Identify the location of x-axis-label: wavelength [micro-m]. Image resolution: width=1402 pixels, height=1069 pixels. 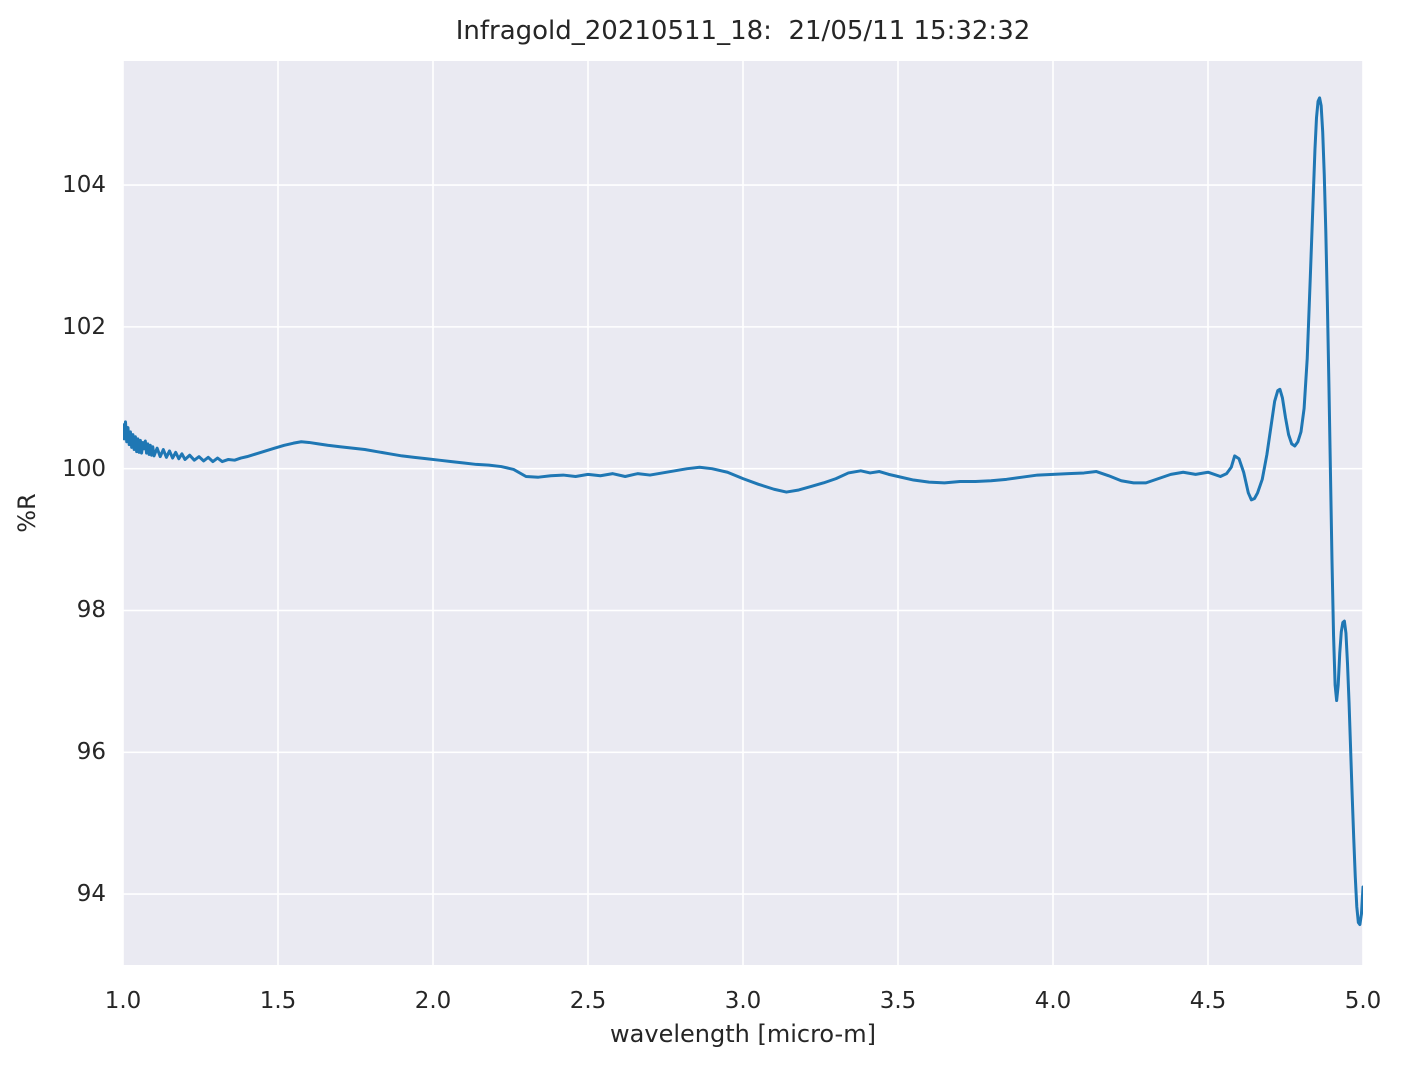
(743, 1034).